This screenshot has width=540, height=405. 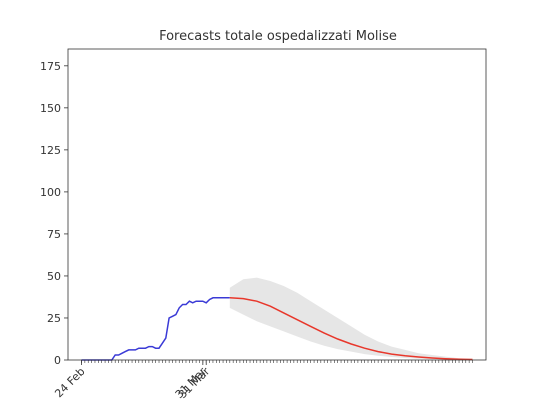 What do you see at coordinates (54, 276) in the screenshot?
I see `y-tick-label: 50` at bounding box center [54, 276].